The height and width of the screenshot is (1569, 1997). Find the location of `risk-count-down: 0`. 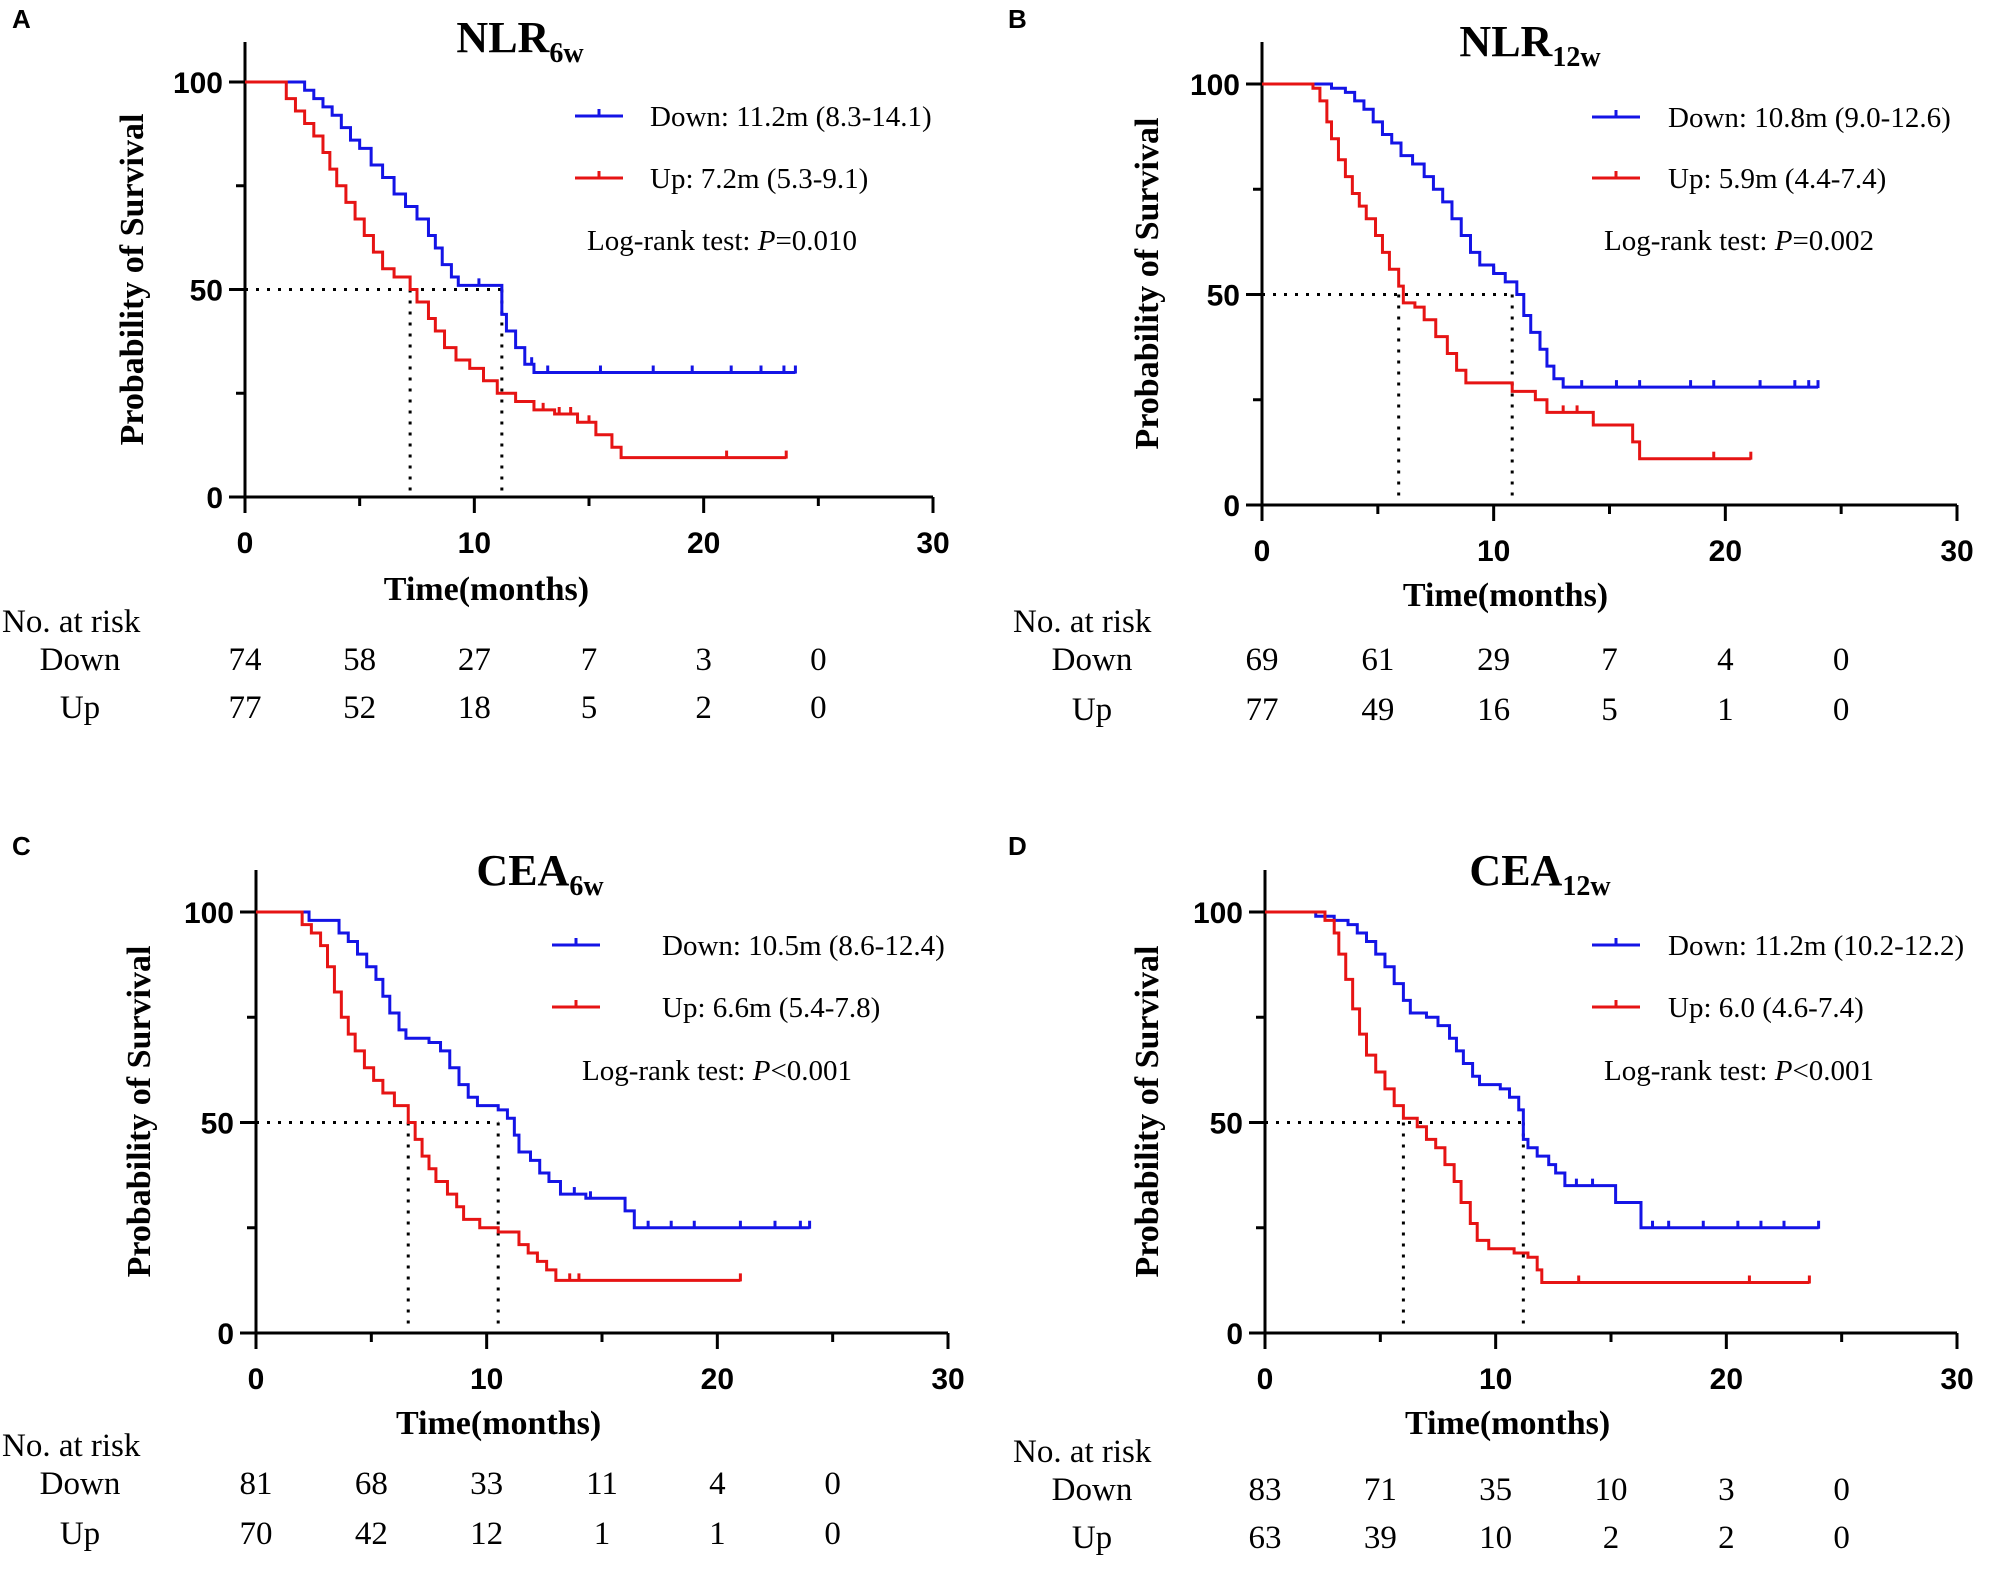

risk-count-down: 0 is located at coordinates (1841, 660).